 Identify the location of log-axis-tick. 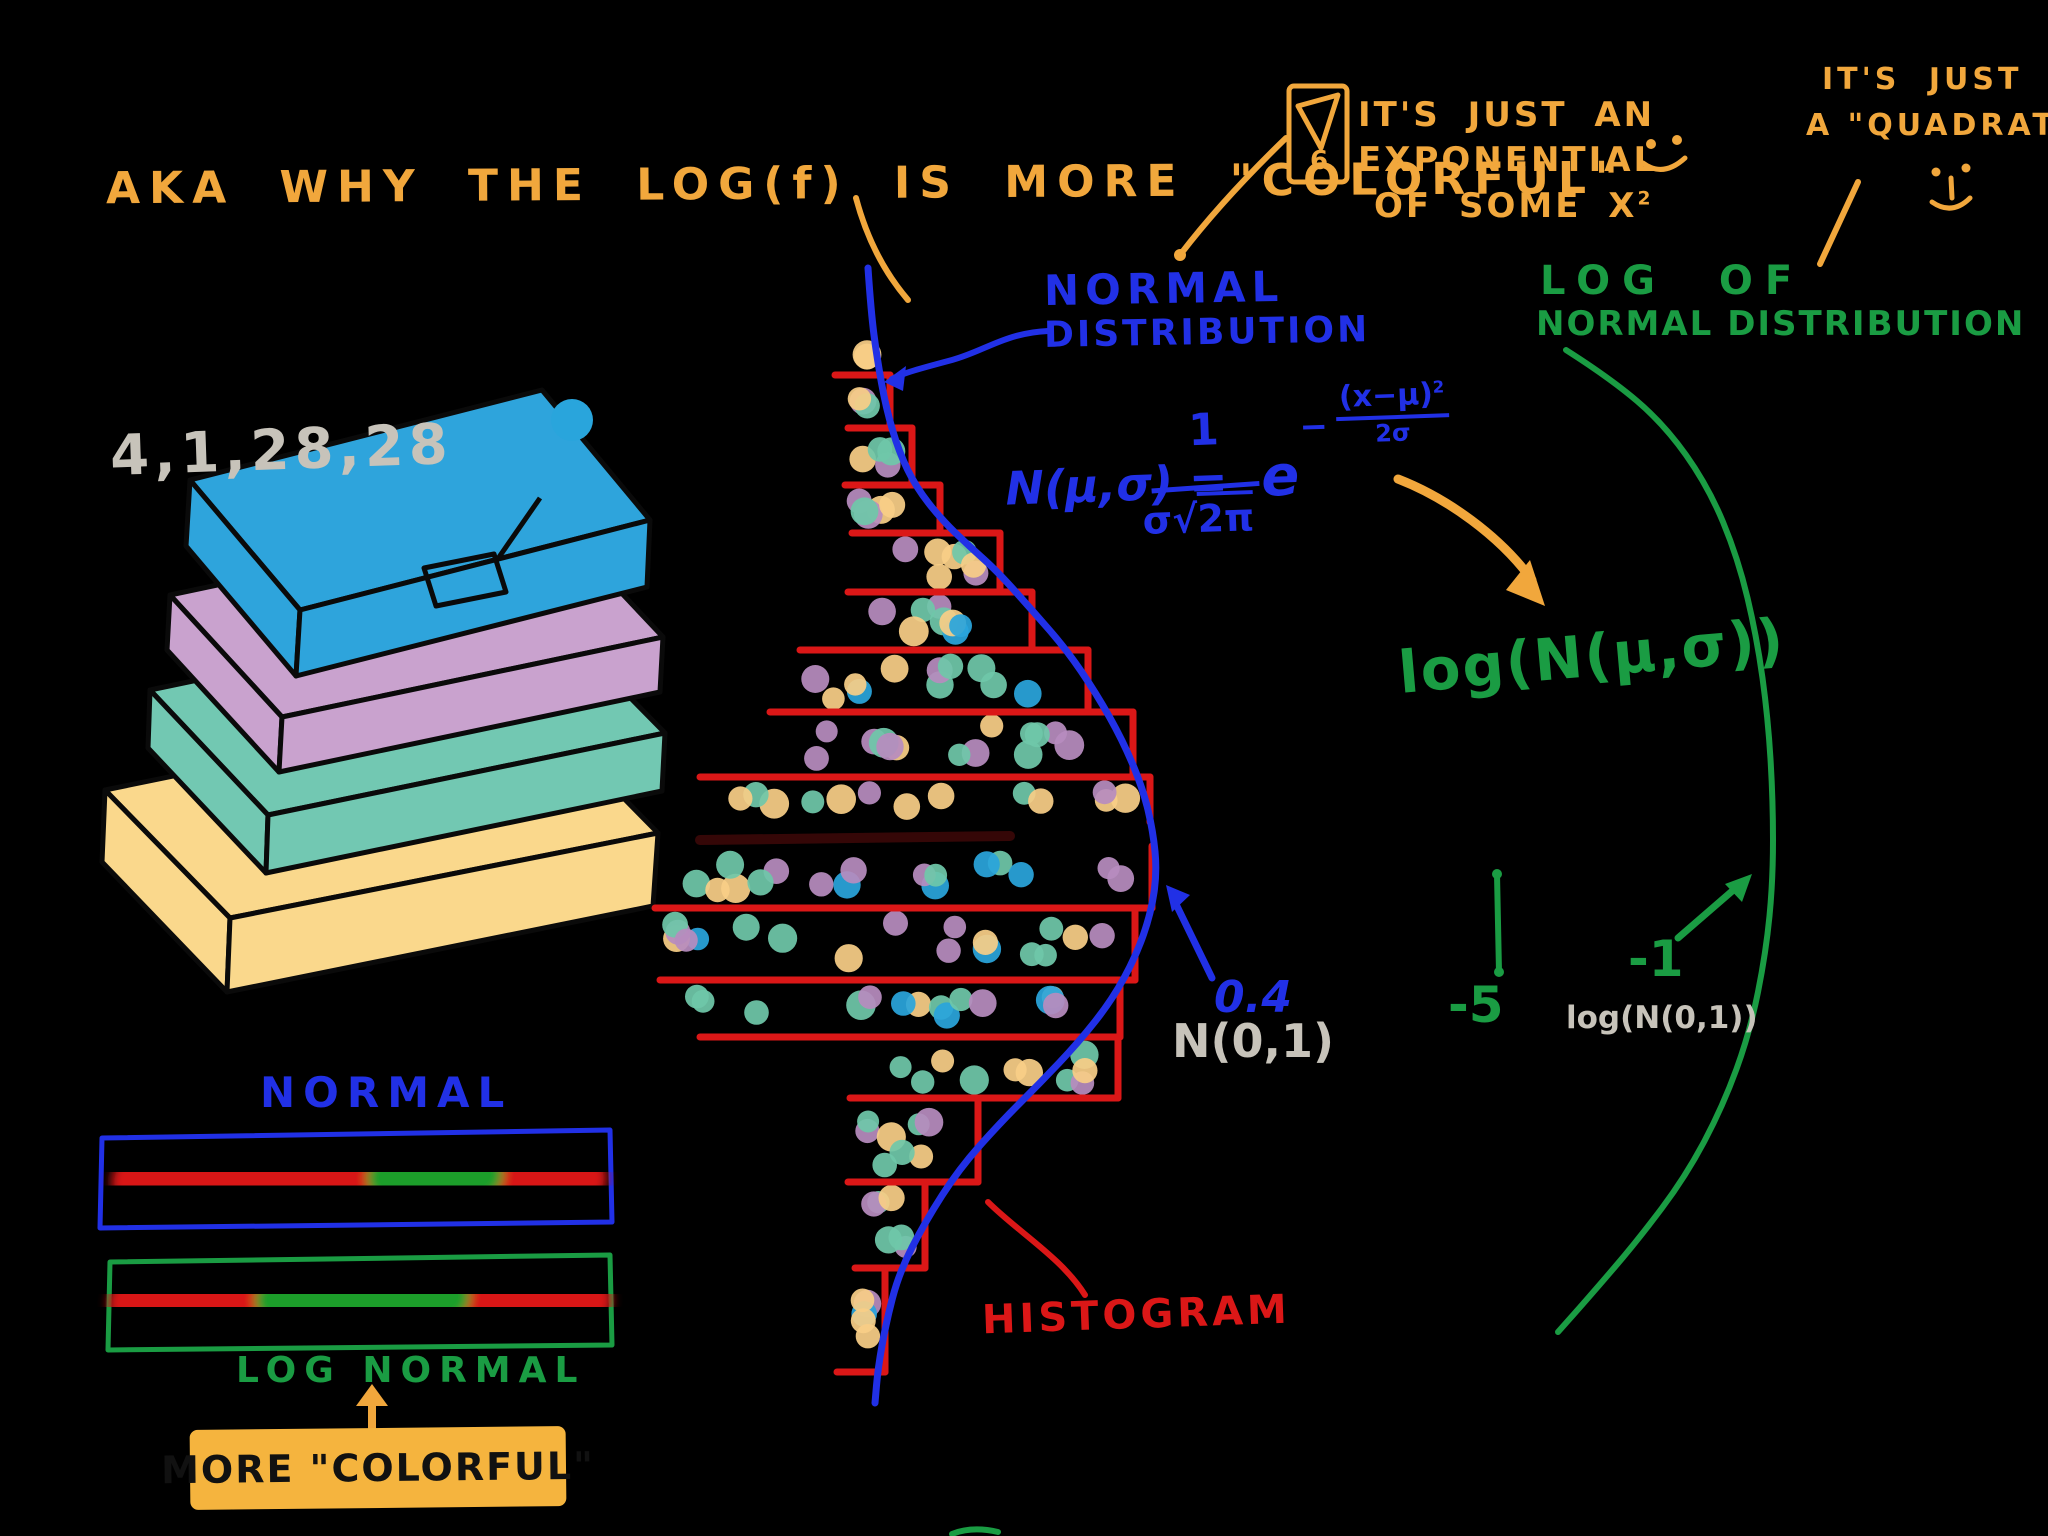
(1498, 923).